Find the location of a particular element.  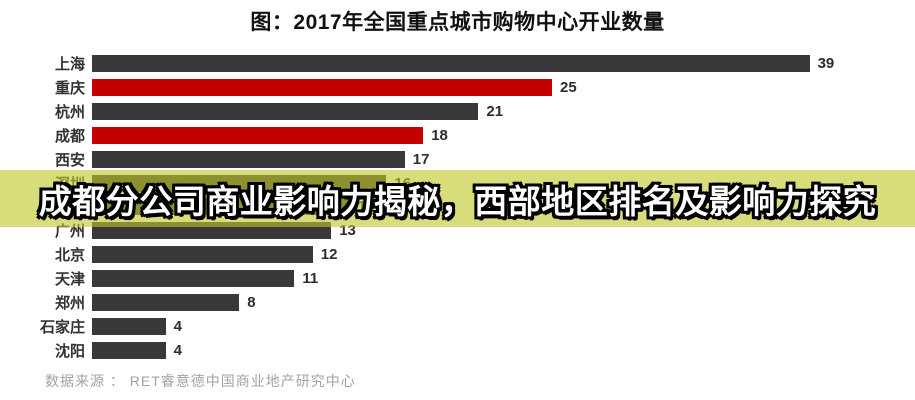

bar-value: 11 is located at coordinates (310, 279).